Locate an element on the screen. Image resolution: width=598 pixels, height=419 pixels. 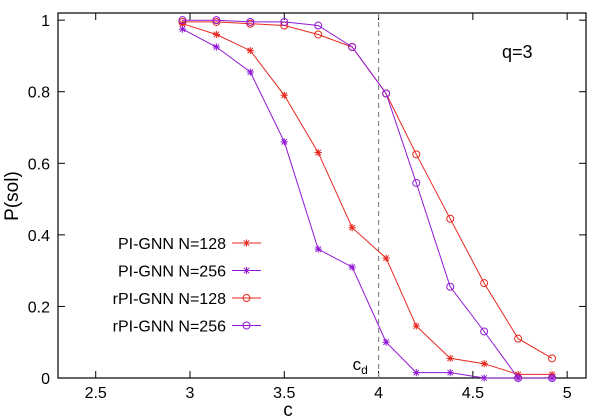
x-tick-label: 2.5 is located at coordinates (96, 393).